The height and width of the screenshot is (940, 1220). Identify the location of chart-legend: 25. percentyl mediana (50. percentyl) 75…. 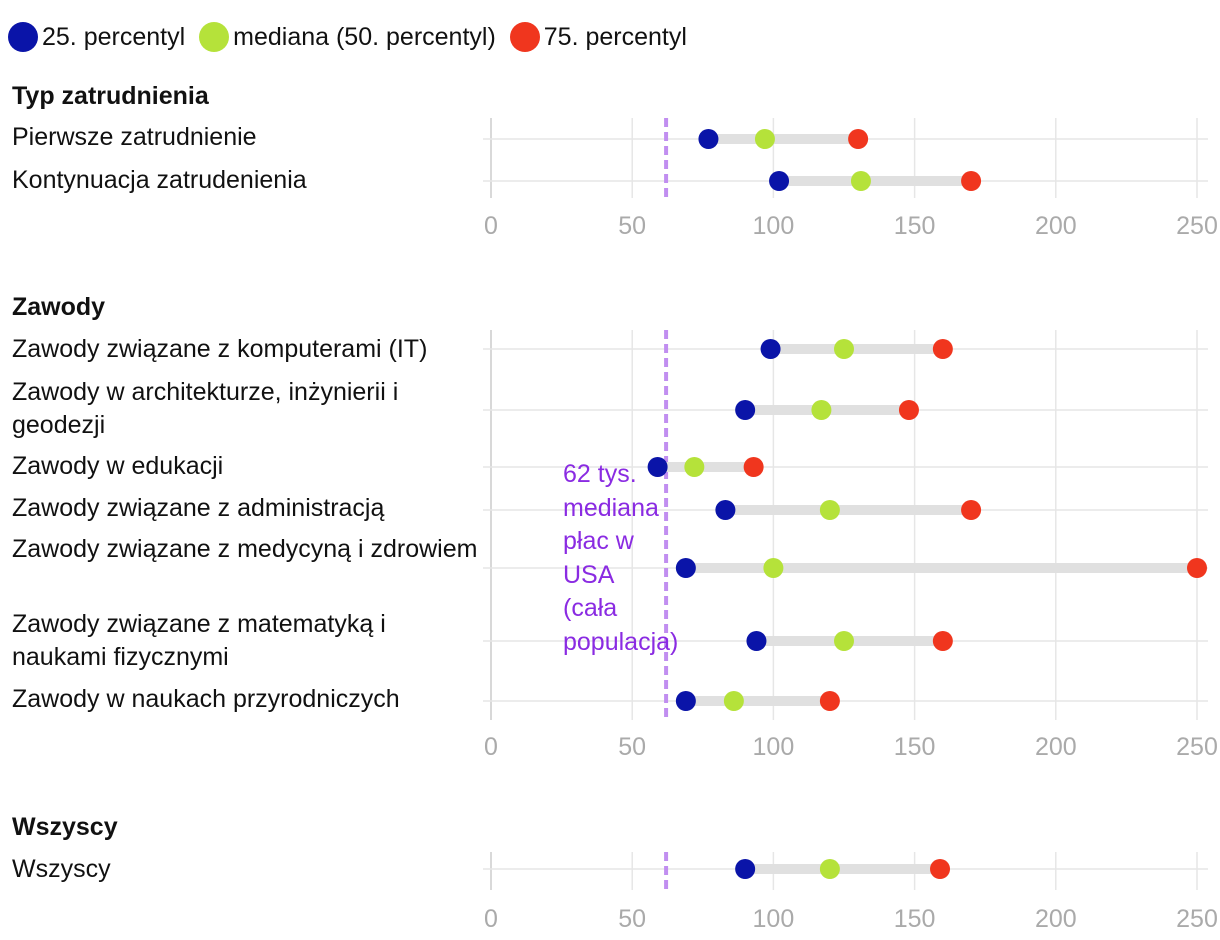
(354, 37).